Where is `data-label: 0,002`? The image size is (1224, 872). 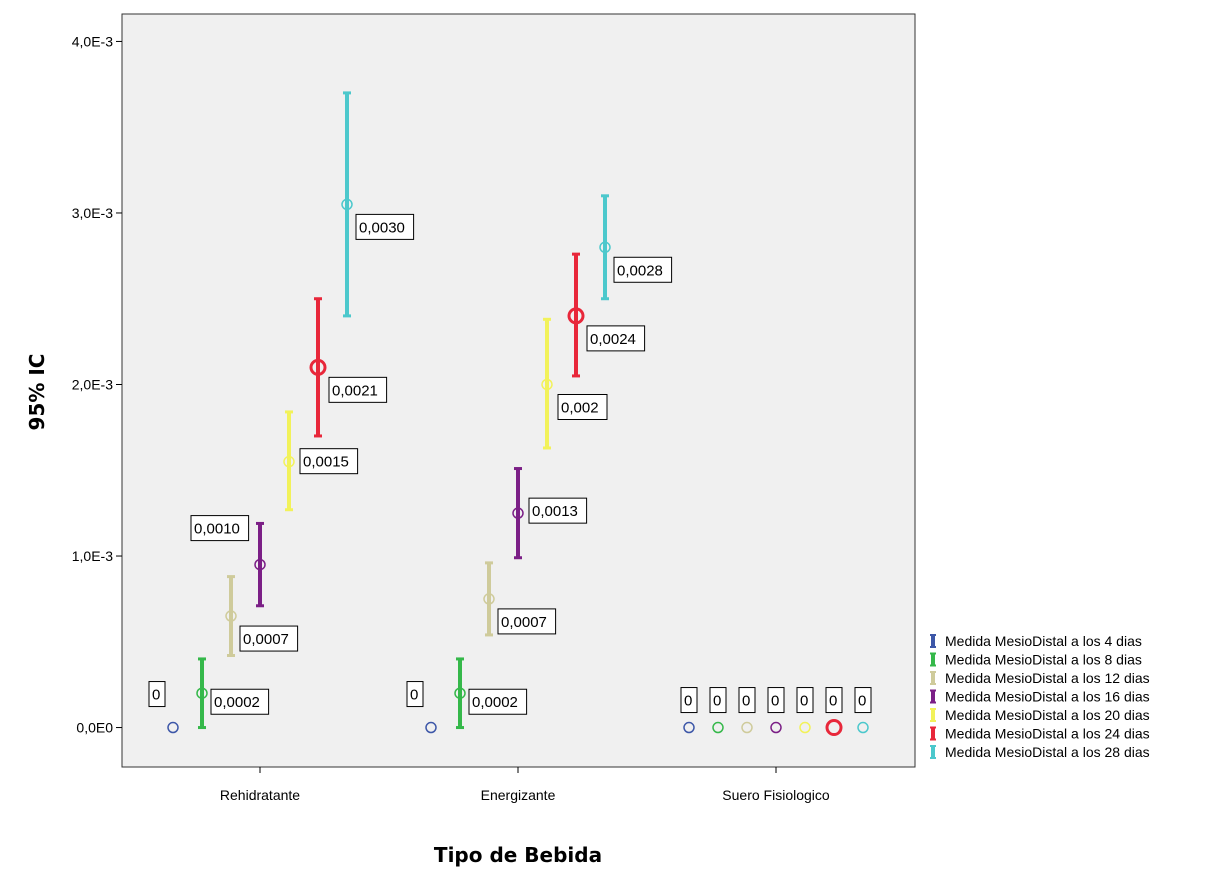
data-label: 0,002 is located at coordinates (580, 407).